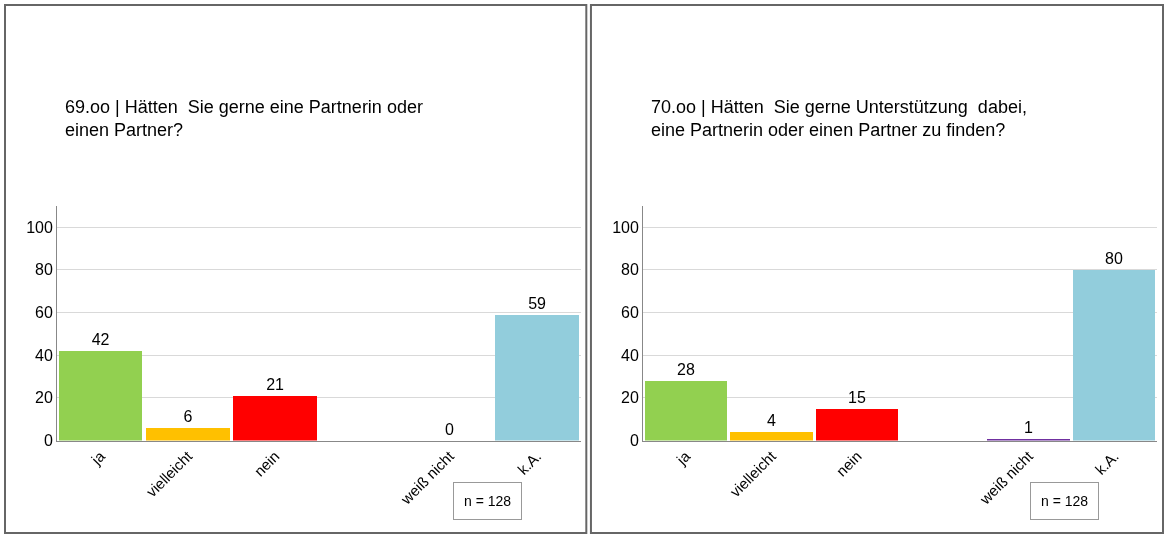  What do you see at coordinates (772, 420) in the screenshot?
I see `data-label: 4` at bounding box center [772, 420].